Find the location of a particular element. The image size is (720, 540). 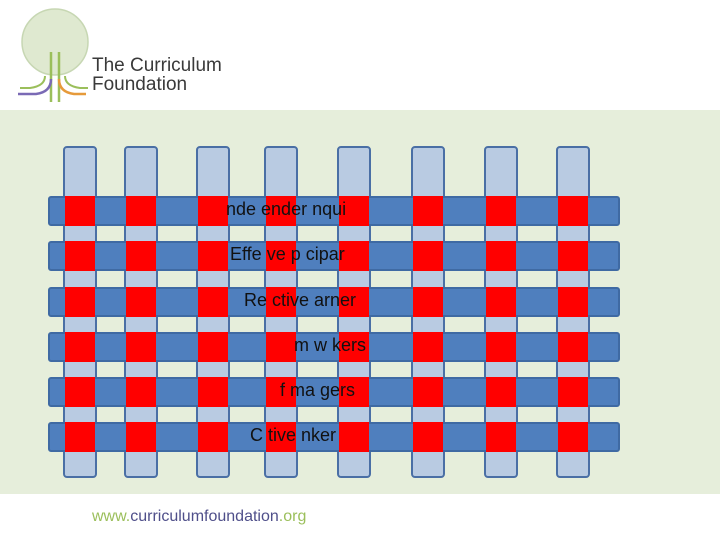

plts-row-label: f ma gers is located at coordinates (318, 390).